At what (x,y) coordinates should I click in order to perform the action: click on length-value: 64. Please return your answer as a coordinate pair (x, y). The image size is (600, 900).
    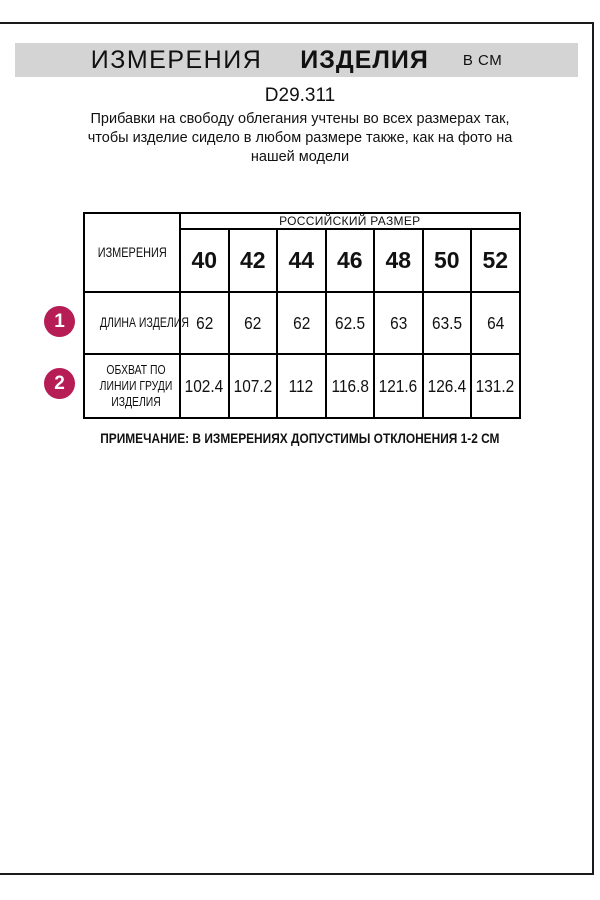
    Looking at the image, I should click on (495, 323).